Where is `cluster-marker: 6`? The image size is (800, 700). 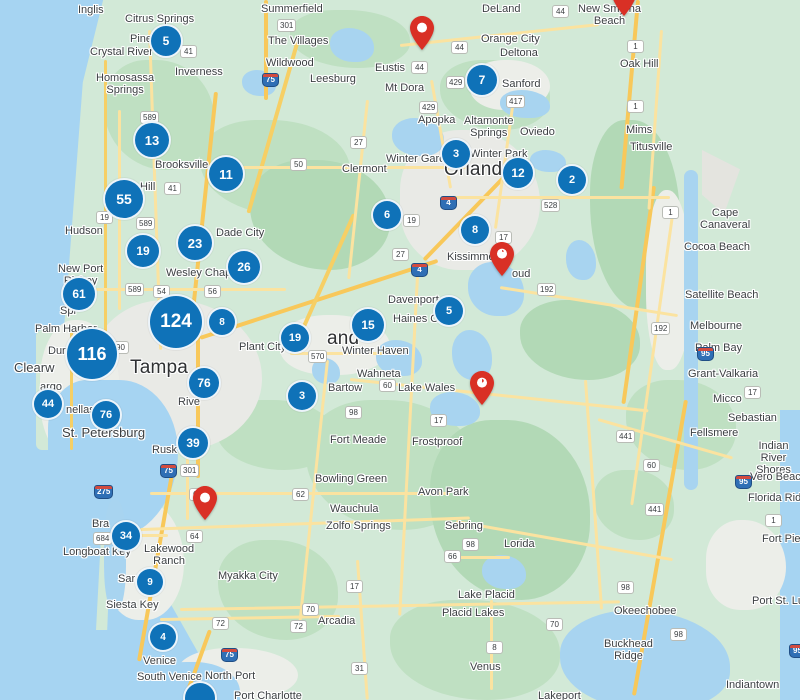
cluster-marker: 6 is located at coordinates (387, 215).